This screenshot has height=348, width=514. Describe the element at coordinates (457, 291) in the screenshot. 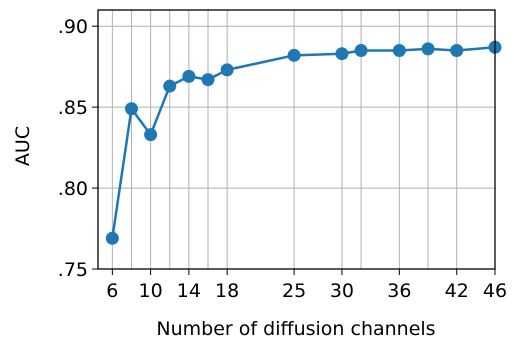

I see `x-tick-label: 42` at that location.